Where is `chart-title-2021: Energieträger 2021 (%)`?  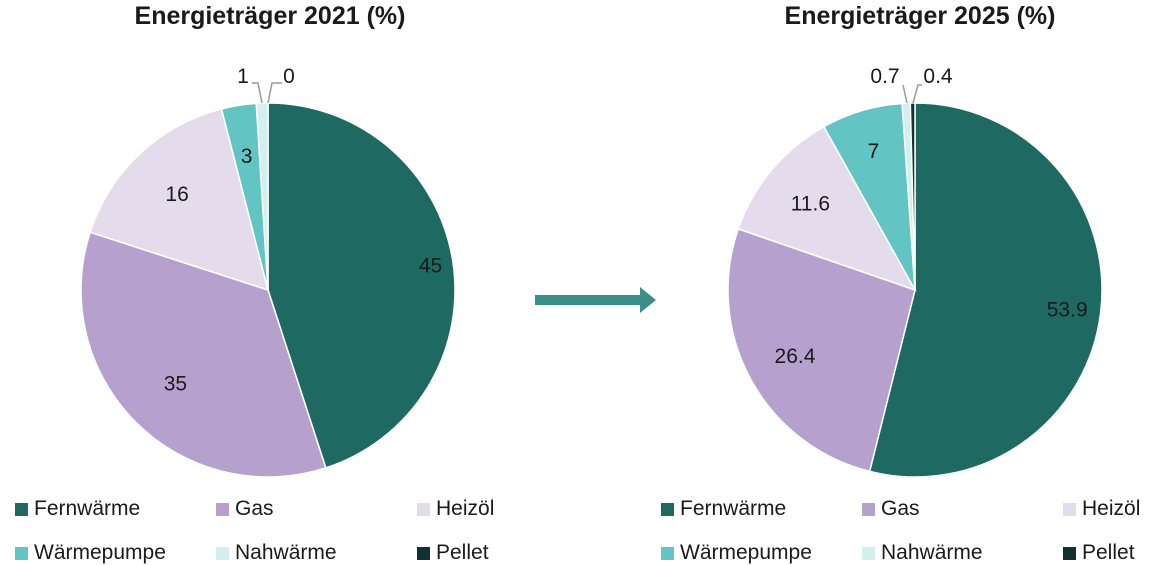 chart-title-2021: Energieträger 2021 (%) is located at coordinates (270, 16).